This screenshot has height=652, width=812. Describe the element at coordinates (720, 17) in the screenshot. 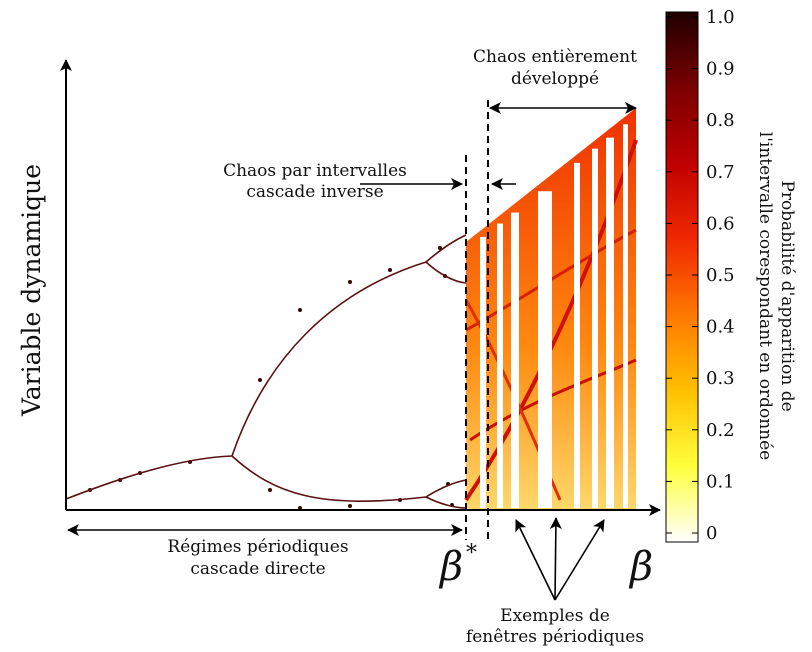

I see `colorbar-tick-label: 1.0` at that location.